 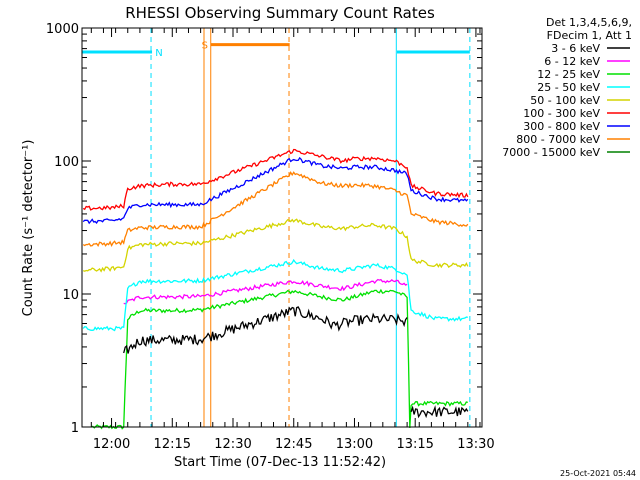 I want to click on x-tick-label-5: 13:15, so click(x=414, y=444).